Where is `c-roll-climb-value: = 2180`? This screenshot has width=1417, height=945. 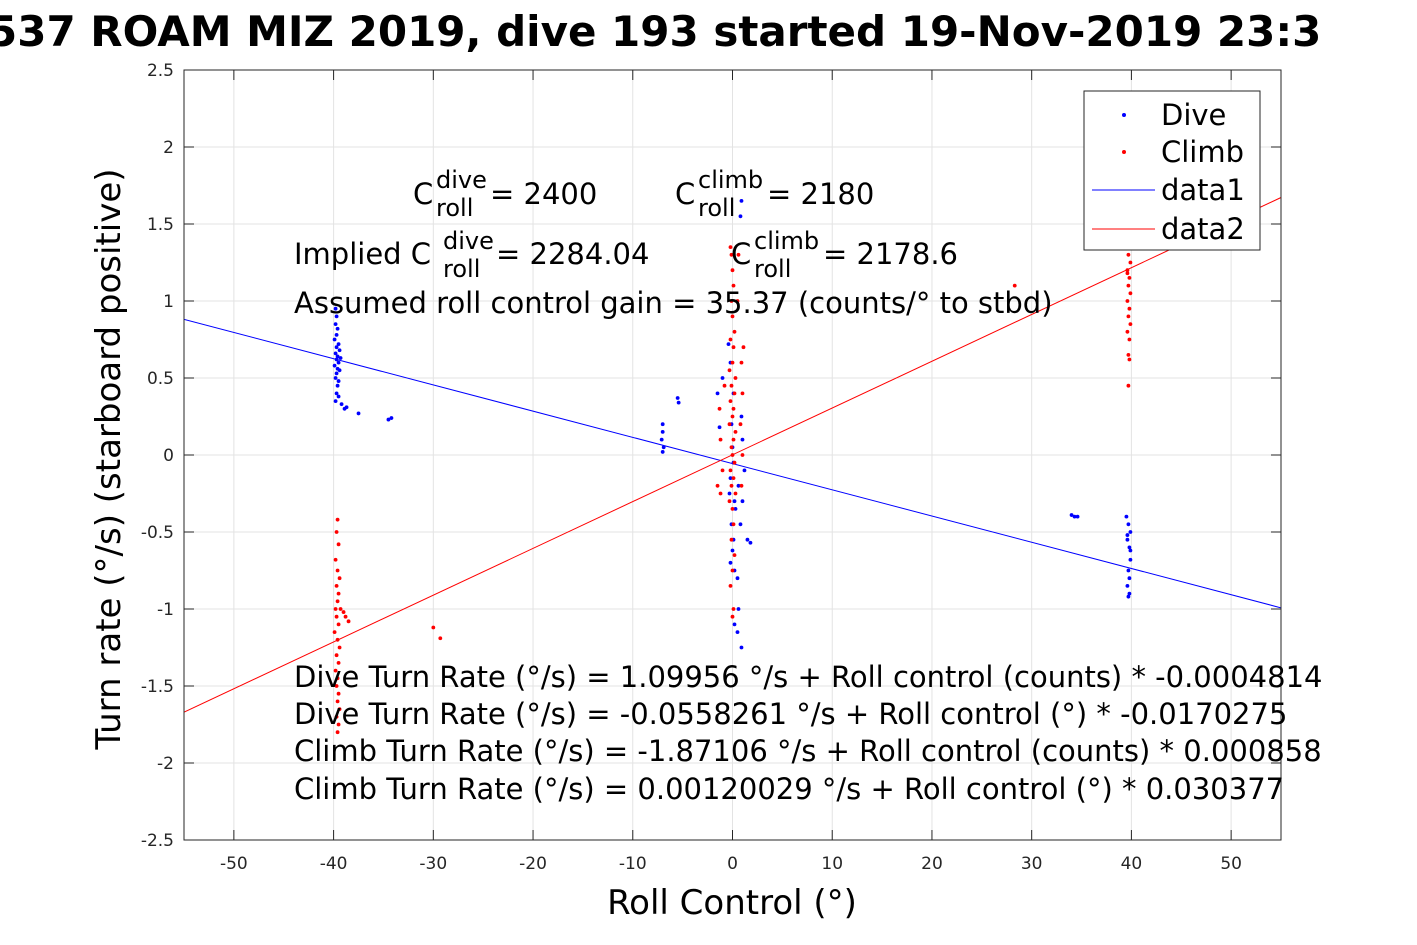 c-roll-climb-value: = 2180 is located at coordinates (820, 194).